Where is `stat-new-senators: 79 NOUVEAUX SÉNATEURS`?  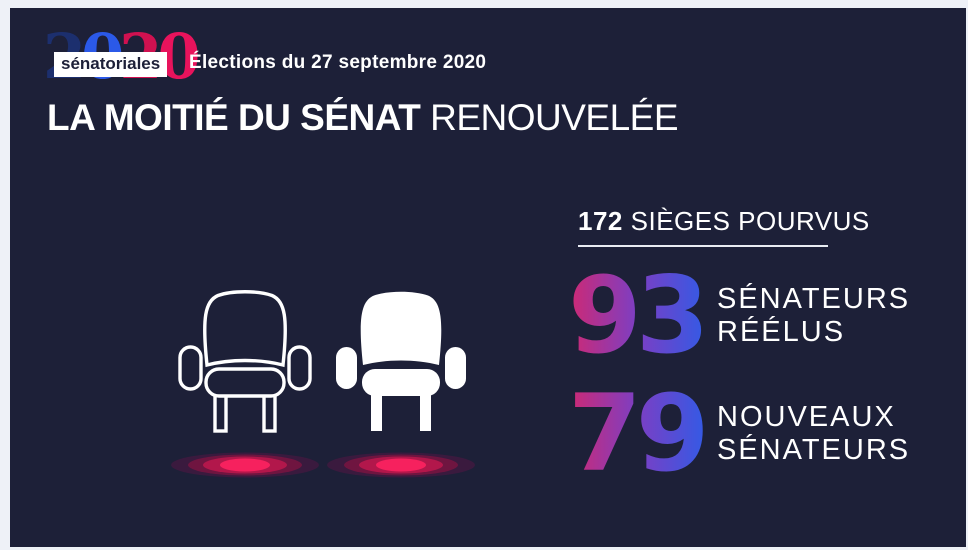 stat-new-senators: 79 NOUVEAUX SÉNATEURS is located at coordinates (739, 434).